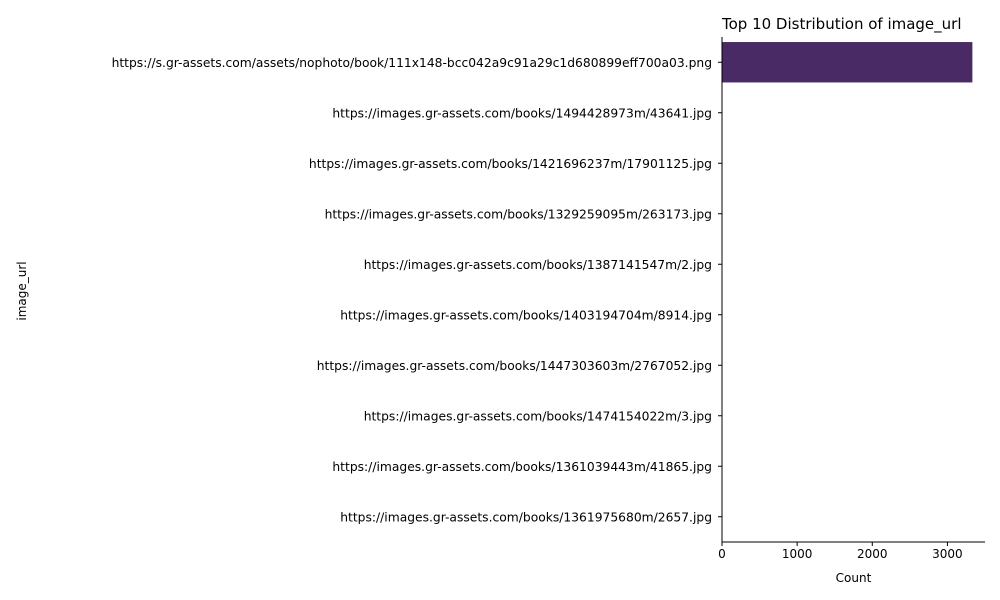  What do you see at coordinates (797, 554) in the screenshot?
I see `x-tick-label: 1000` at bounding box center [797, 554].